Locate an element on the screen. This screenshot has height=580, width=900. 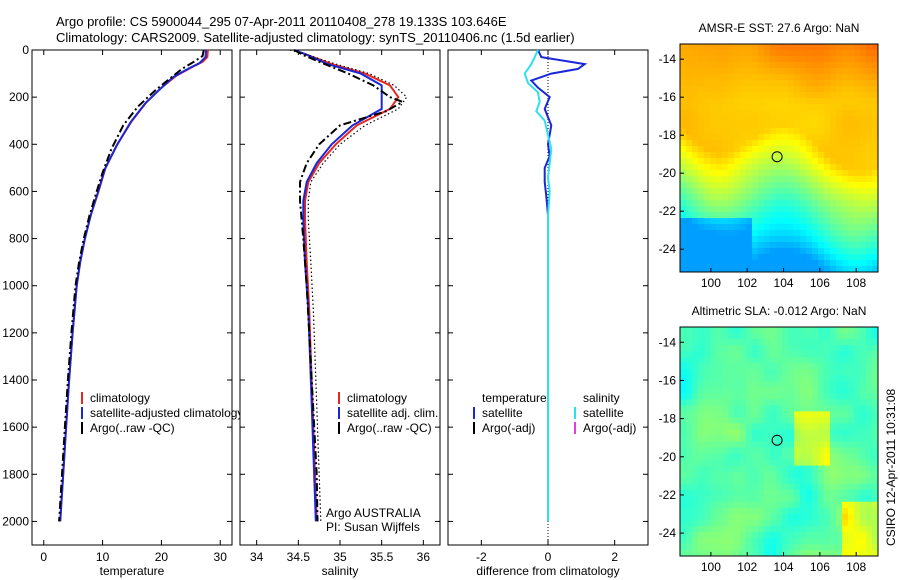
temperature-xlabel: temperature is located at coordinates (132, 571).